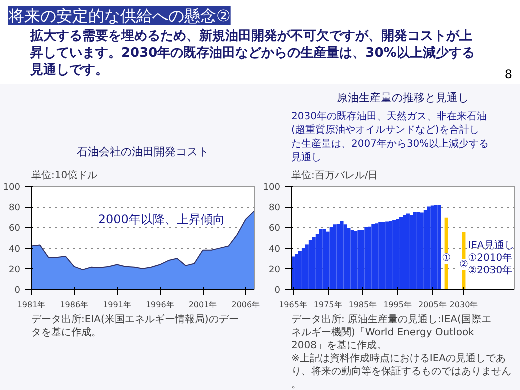 This screenshot has width=520, height=390. What do you see at coordinates (252, 53) in the screenshot?
I see `text: 拡大する需要を埋めるため、新規油田開発が不可欠ですが、開発コストが上昇しています。2030年の既存油田などからの生産量は、30%以上減少する見通しです。` at bounding box center [252, 53].